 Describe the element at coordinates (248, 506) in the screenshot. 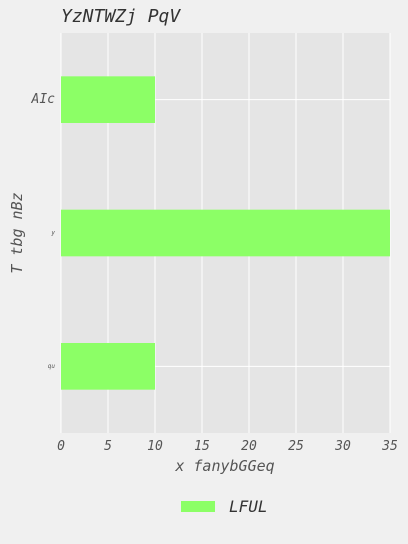

I see `legend-label: LFUL` at that location.